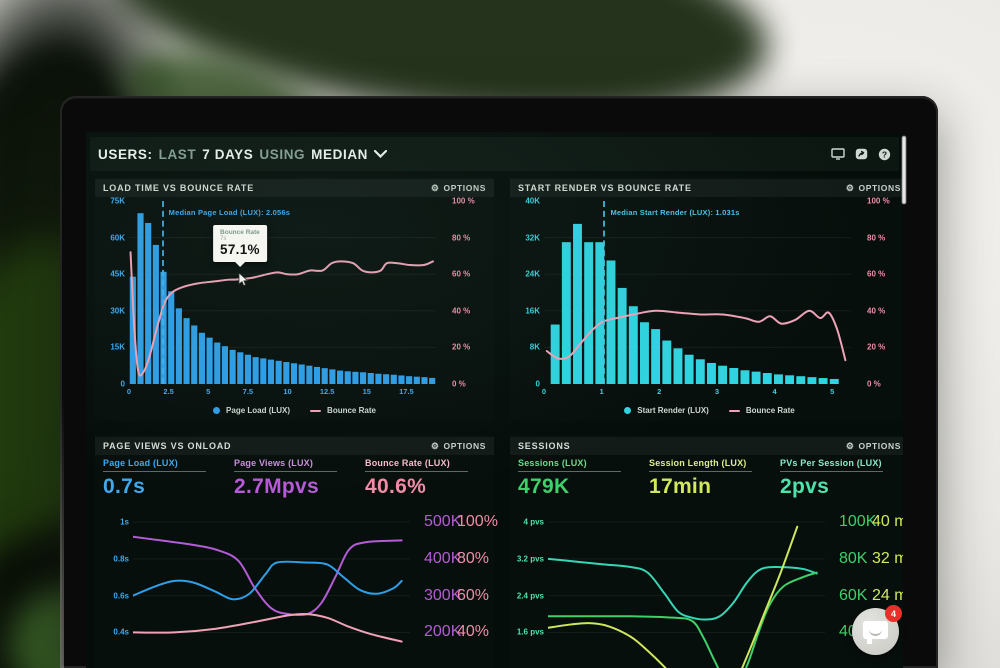 This screenshot has height=668, width=1000. What do you see at coordinates (124, 522) in the screenshot?
I see `axis-tick-label: 1s` at bounding box center [124, 522].